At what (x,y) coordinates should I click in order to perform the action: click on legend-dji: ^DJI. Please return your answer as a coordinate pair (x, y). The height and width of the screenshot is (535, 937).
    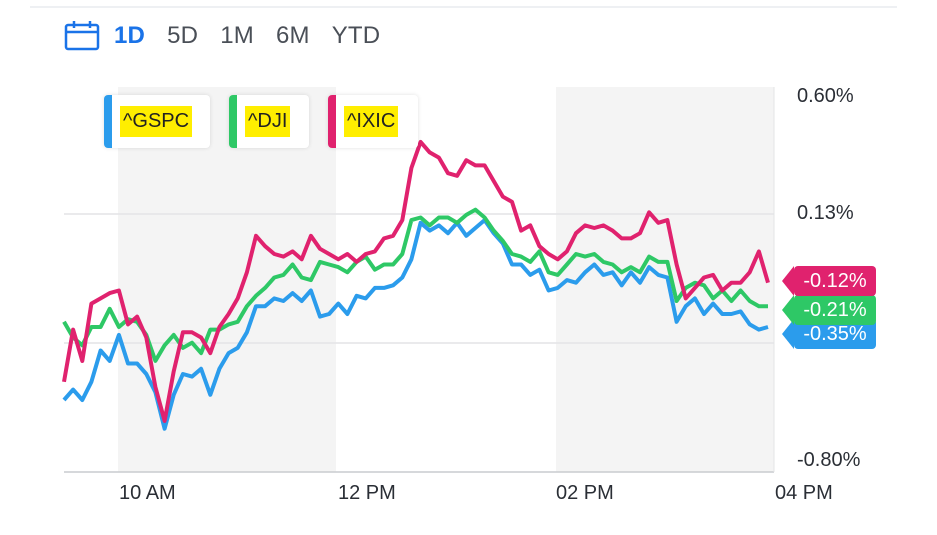
    Looking at the image, I should click on (269, 121).